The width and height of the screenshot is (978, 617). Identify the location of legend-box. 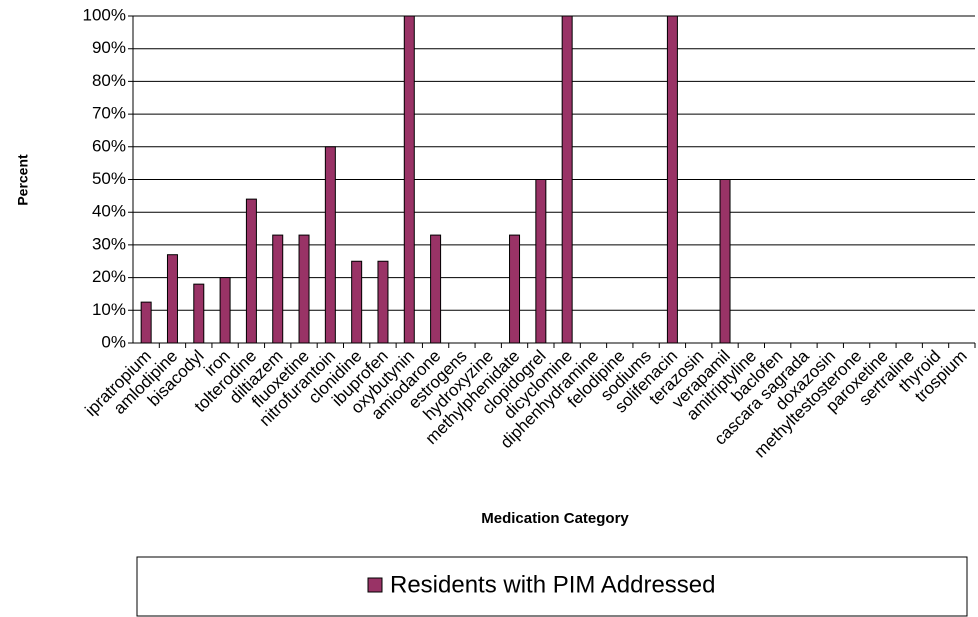
(552, 586).